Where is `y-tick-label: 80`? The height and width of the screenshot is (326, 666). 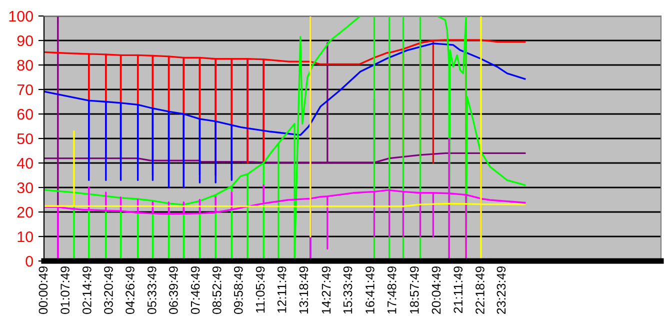
y-tick-label: 80 is located at coordinates (25, 65).